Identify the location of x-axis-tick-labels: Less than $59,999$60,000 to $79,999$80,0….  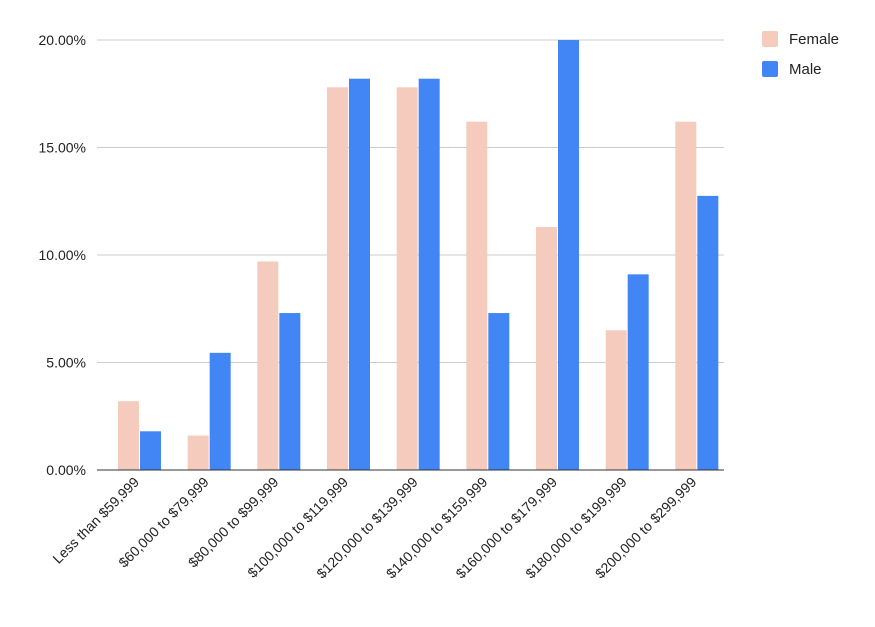
(374, 528).